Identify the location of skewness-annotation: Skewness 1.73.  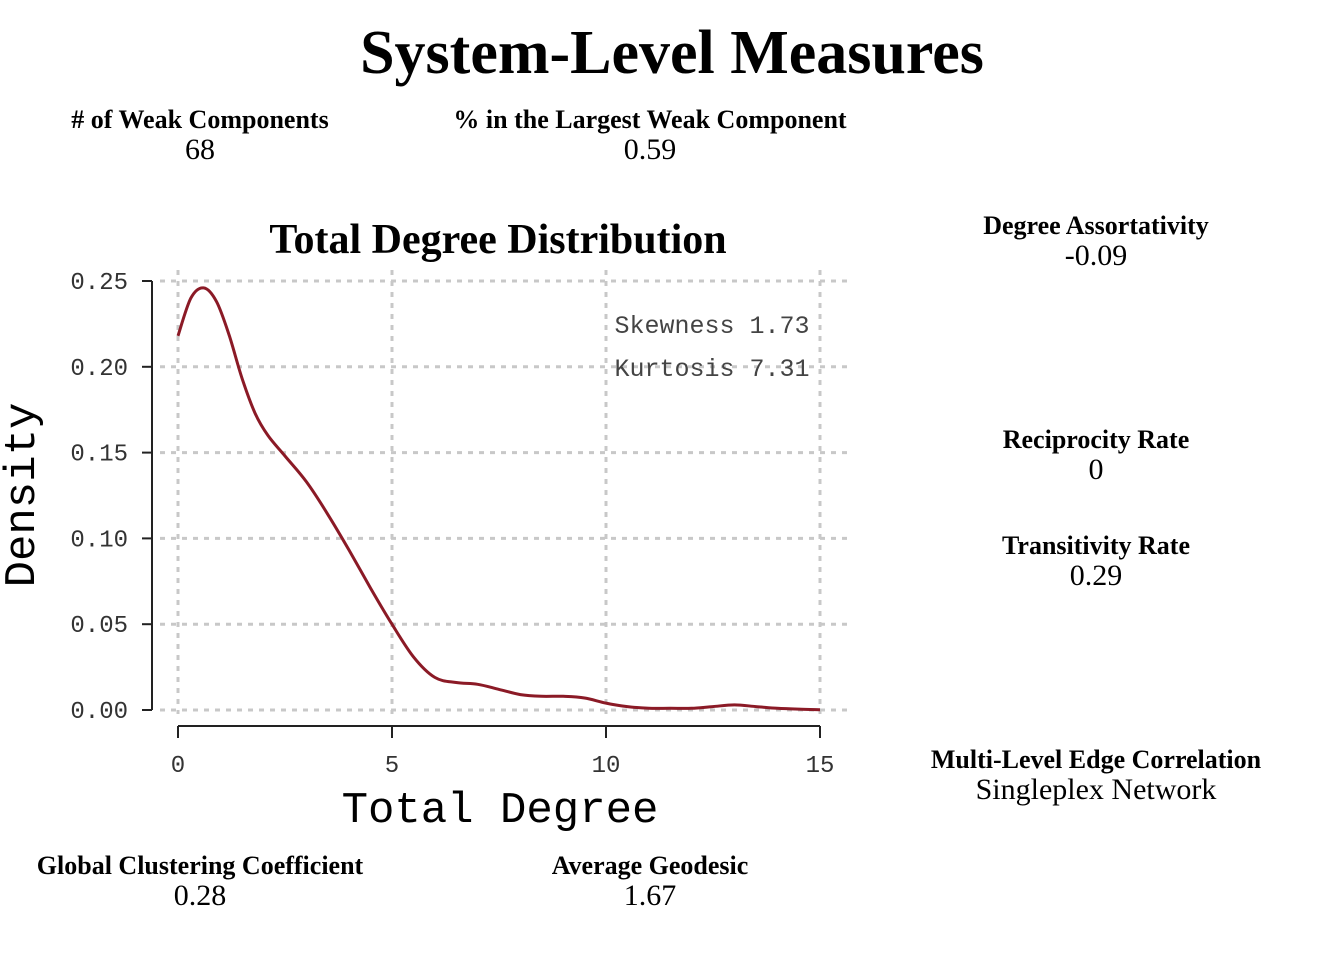
(711, 326).